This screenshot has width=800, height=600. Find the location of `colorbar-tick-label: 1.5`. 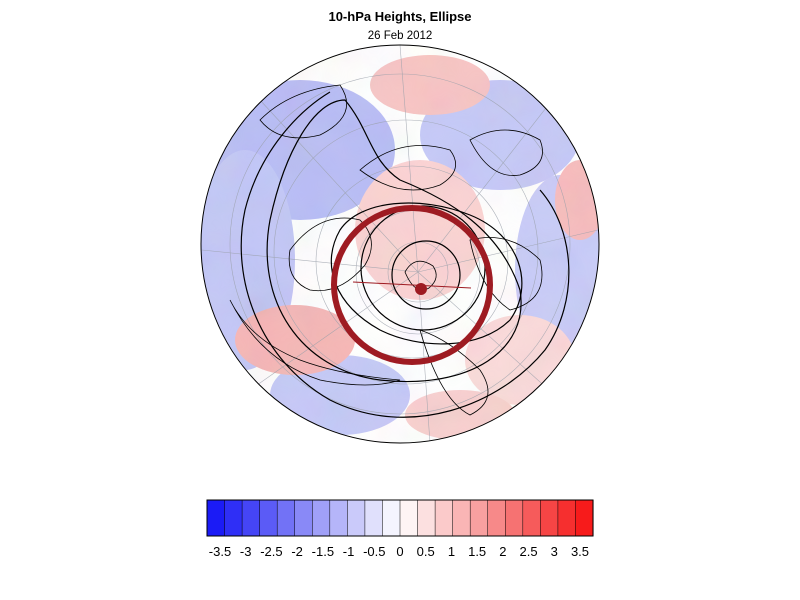

colorbar-tick-label: 1.5 is located at coordinates (477, 551).